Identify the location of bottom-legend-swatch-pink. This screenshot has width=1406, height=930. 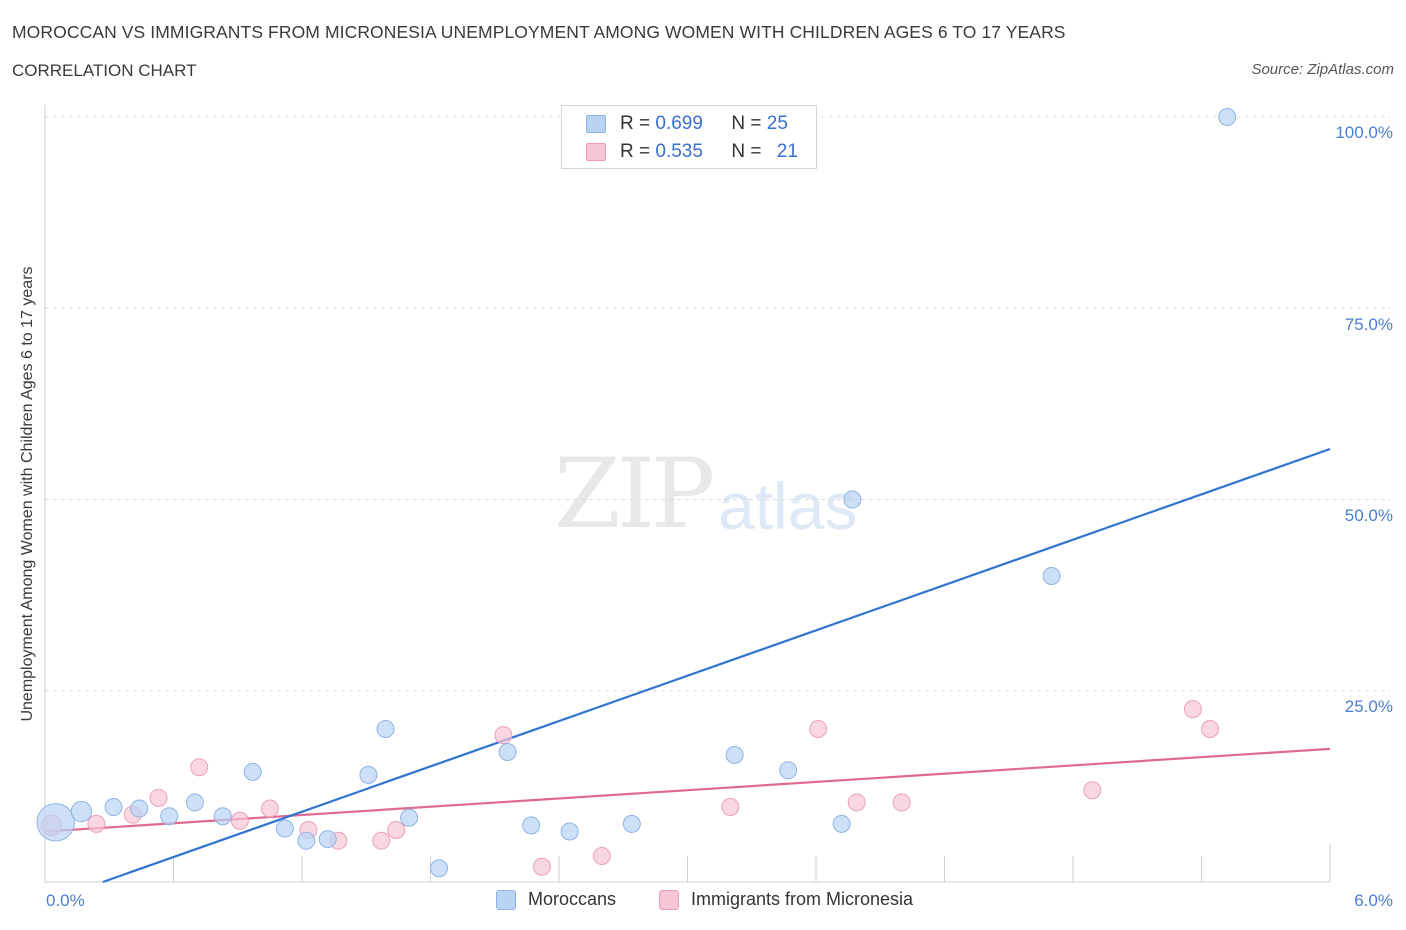
(669, 899).